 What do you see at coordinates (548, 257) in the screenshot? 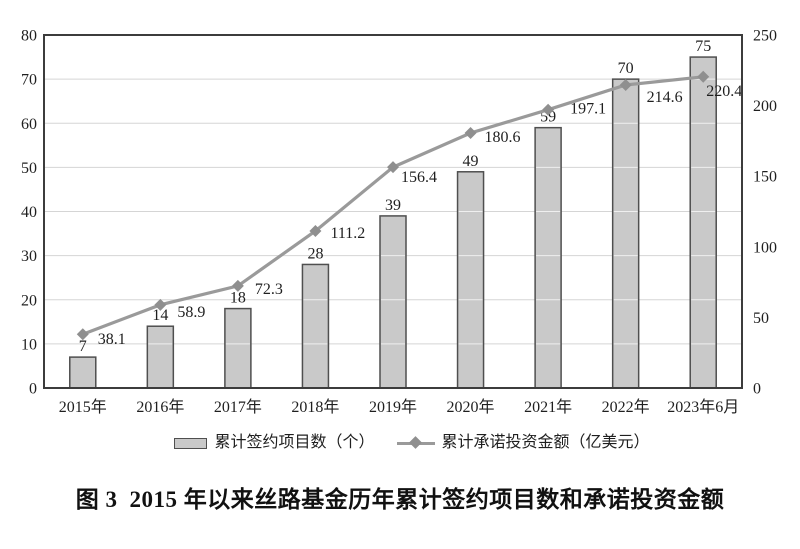
I see `bar-2021年` at bounding box center [548, 257].